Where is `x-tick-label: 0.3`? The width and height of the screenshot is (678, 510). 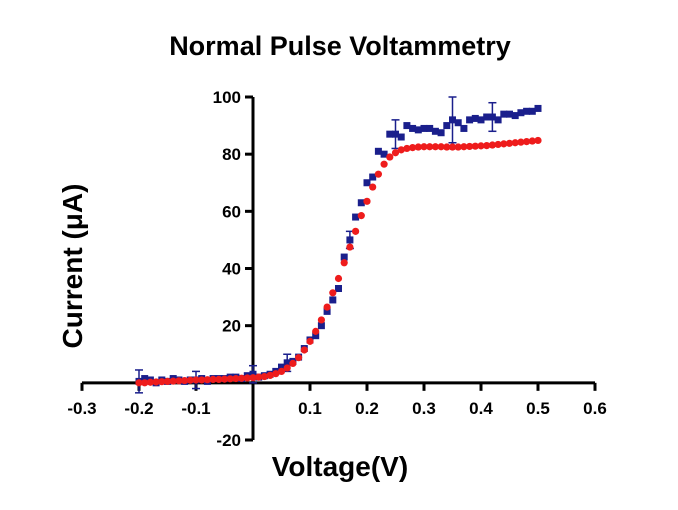 x-tick-label: 0.3 is located at coordinates (424, 408).